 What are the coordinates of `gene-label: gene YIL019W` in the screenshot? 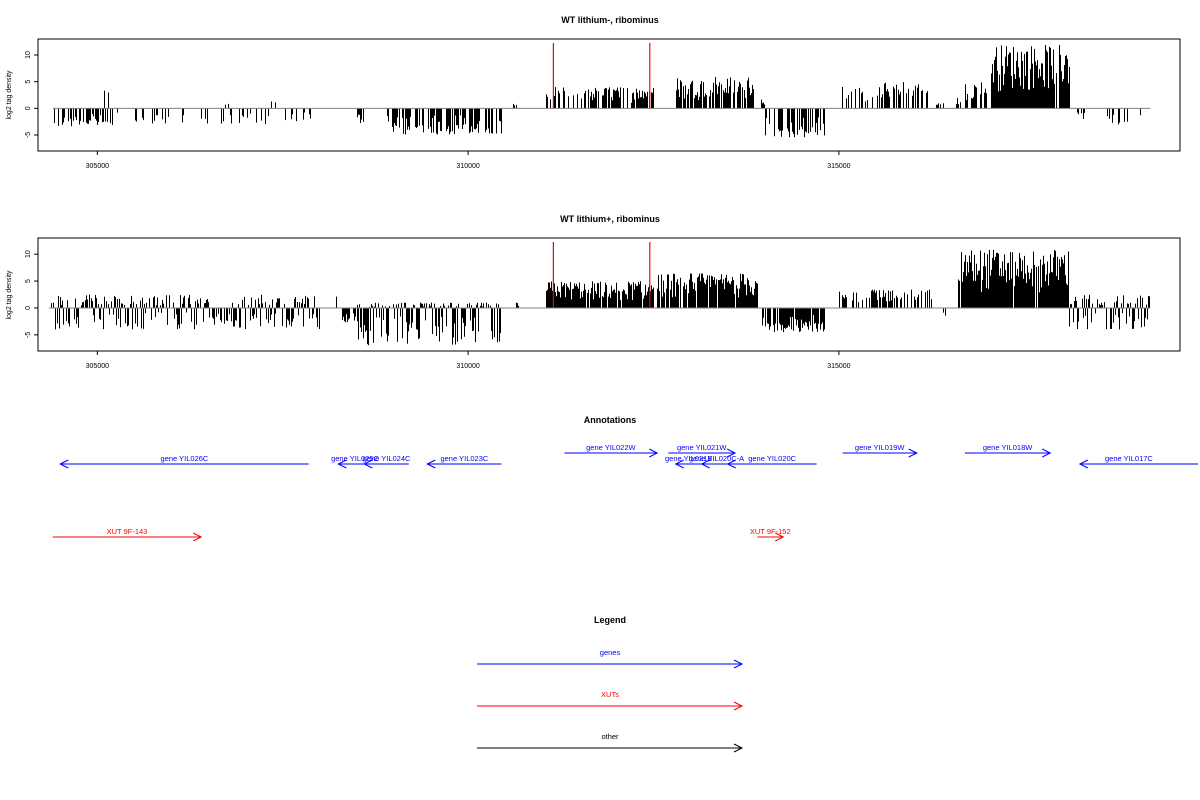 It's located at (880, 447).